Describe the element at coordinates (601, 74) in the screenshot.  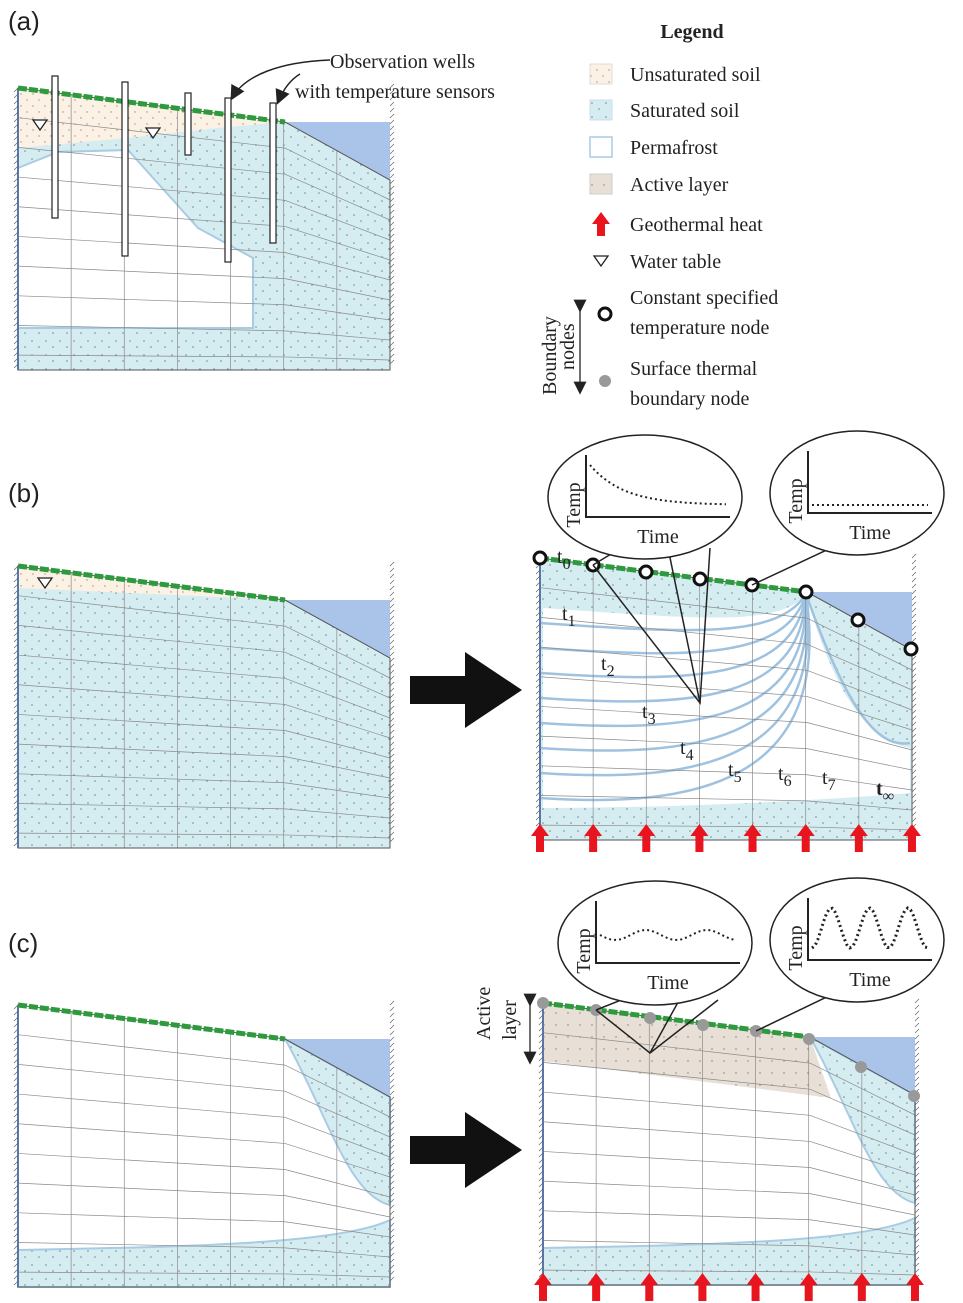
I see `swatch` at that location.